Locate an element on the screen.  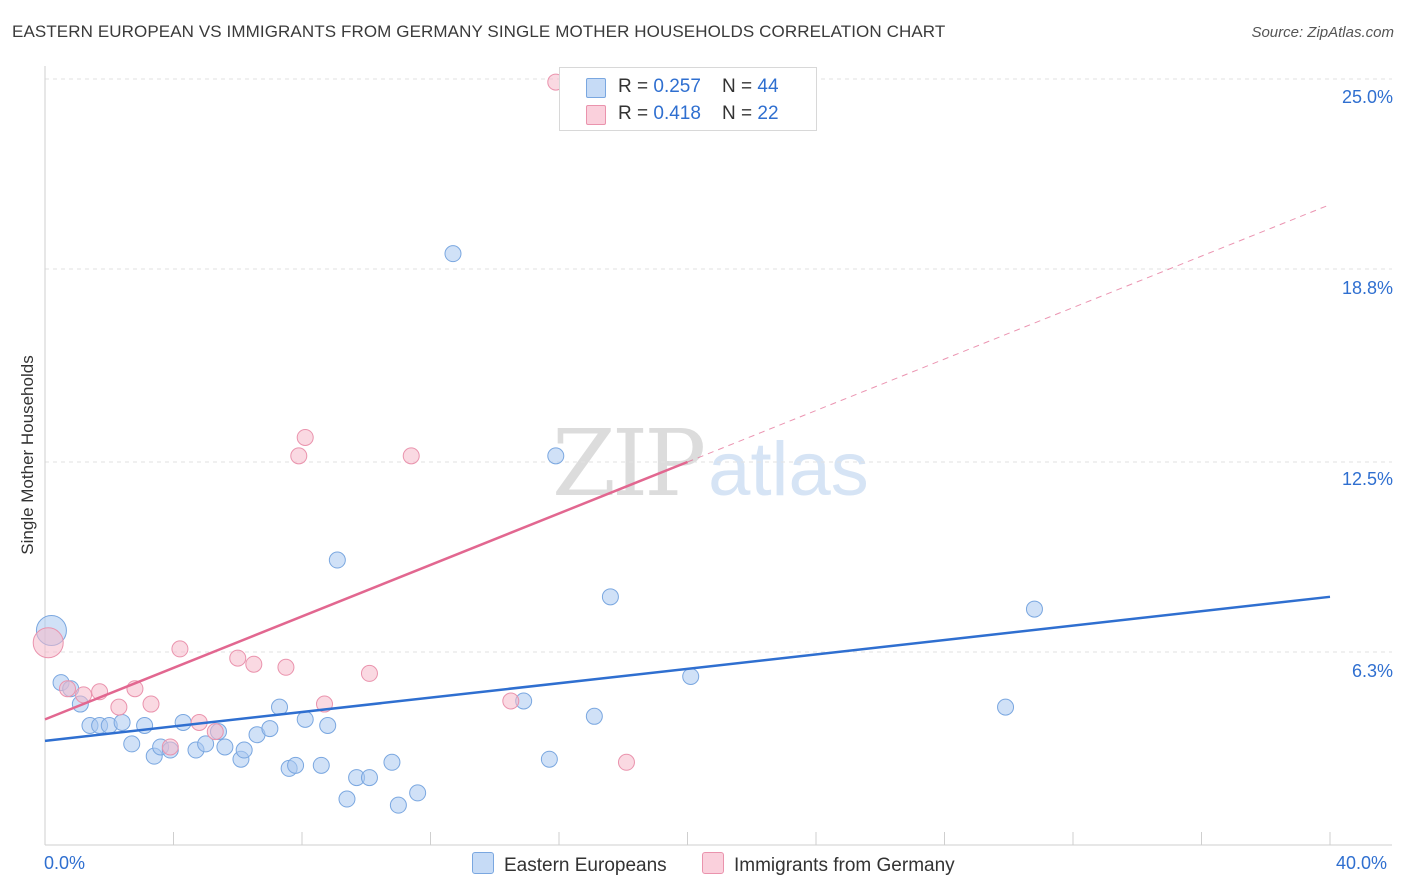
legend-item-immigrants-germany: Immigrants from Germany is located at coordinates (828, 864).